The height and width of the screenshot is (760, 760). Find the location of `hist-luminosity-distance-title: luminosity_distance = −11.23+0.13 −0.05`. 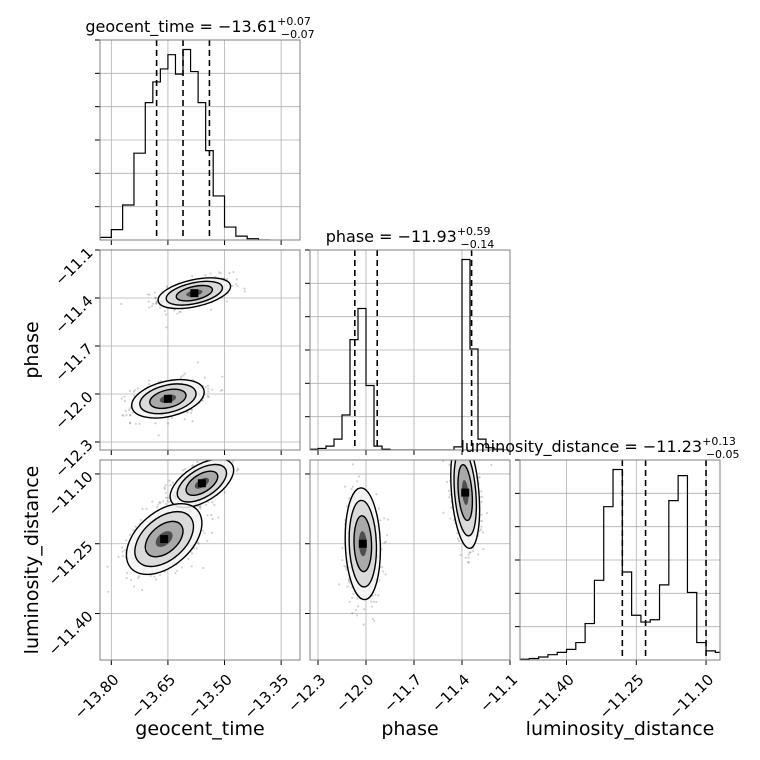

hist-luminosity-distance-title: luminosity_distance = −11.23+0.13 −0.05 is located at coordinates (599, 448).